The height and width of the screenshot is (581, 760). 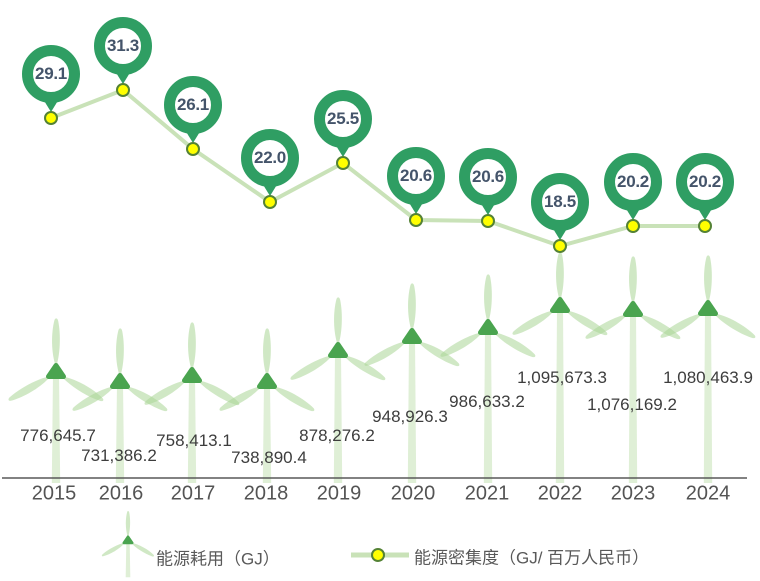 I want to click on legend-marker-dot, so click(x=377, y=554).